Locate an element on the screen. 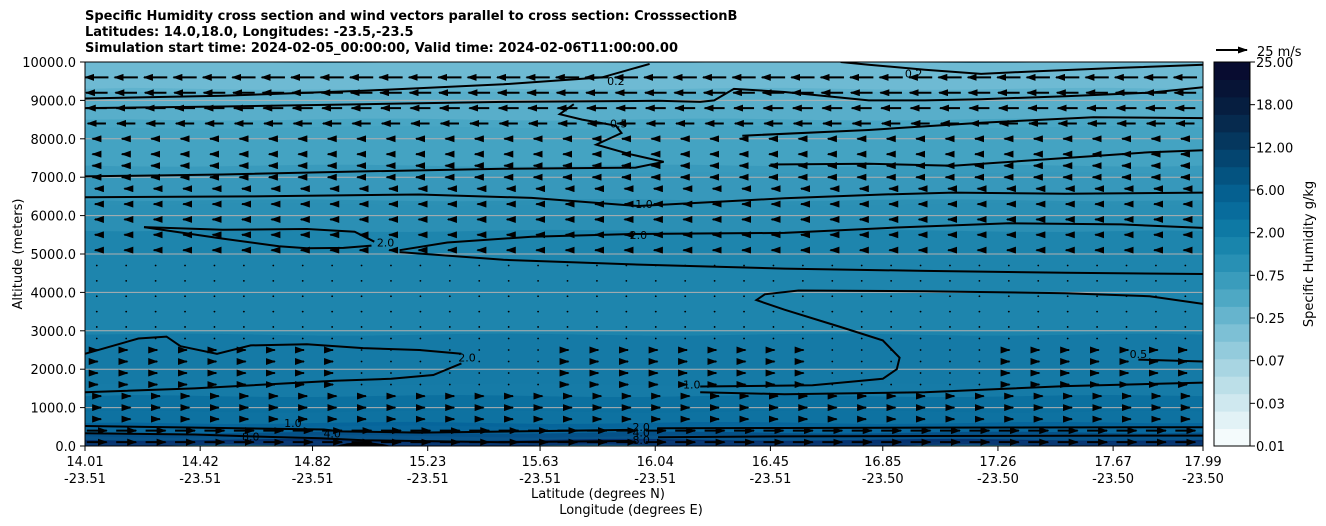  contour-label: 0.5 is located at coordinates (619, 123).